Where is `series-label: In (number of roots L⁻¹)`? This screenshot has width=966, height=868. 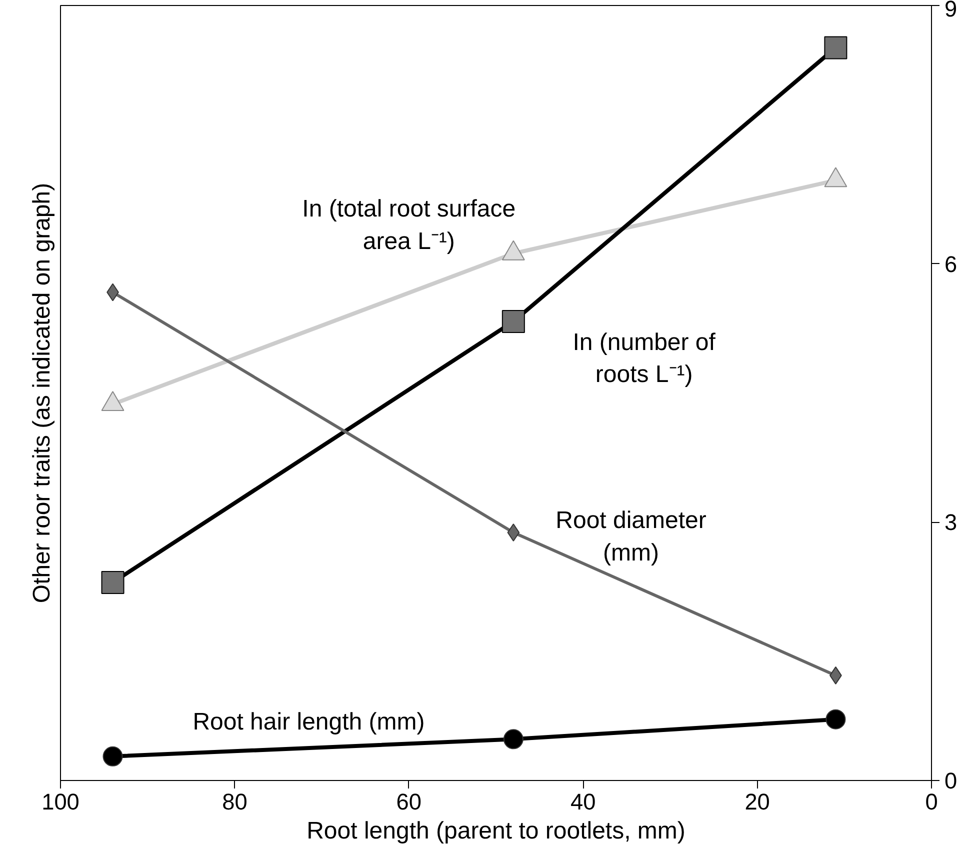 series-label: In (number of roots L⁻¹) is located at coordinates (644, 358).